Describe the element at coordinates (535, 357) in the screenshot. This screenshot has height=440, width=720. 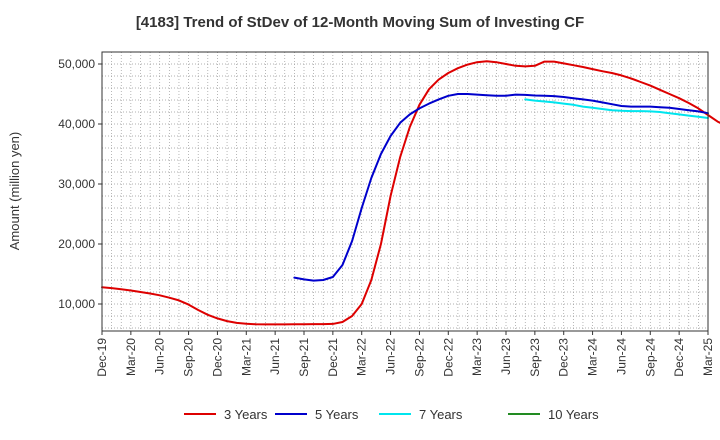
I see `x-tick-label: Sep-23` at that location.